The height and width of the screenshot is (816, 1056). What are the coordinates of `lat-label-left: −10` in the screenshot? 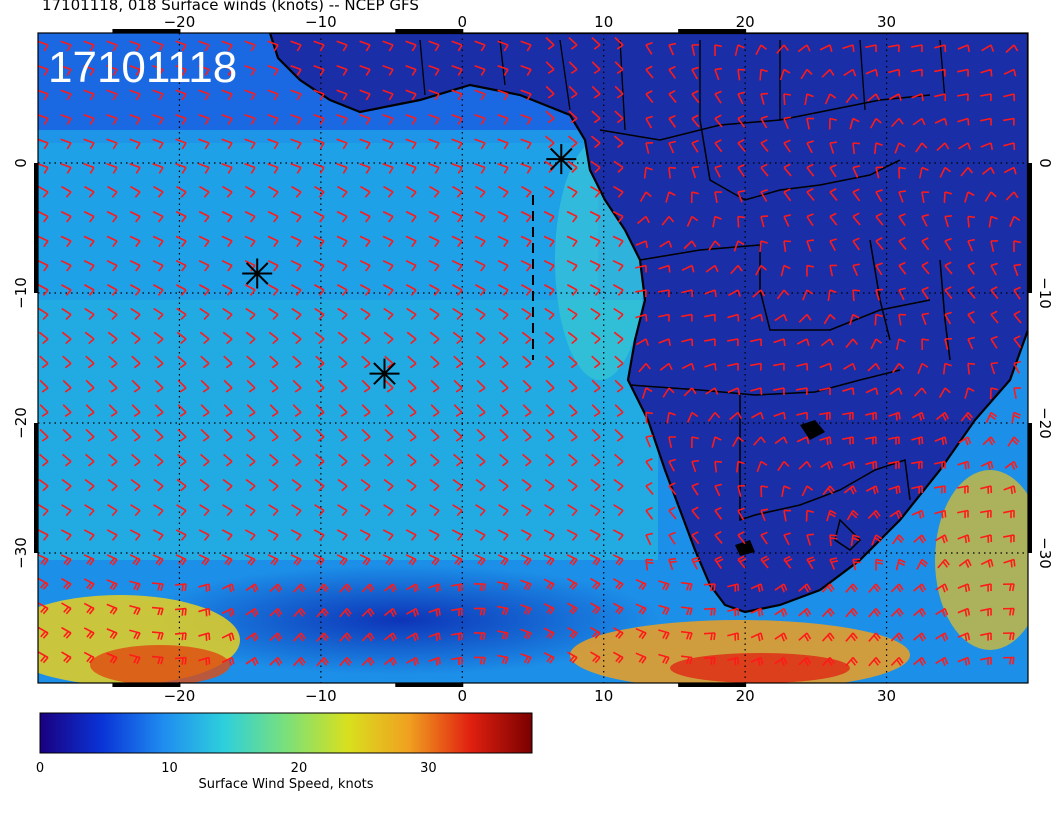 It's located at (21, 293).